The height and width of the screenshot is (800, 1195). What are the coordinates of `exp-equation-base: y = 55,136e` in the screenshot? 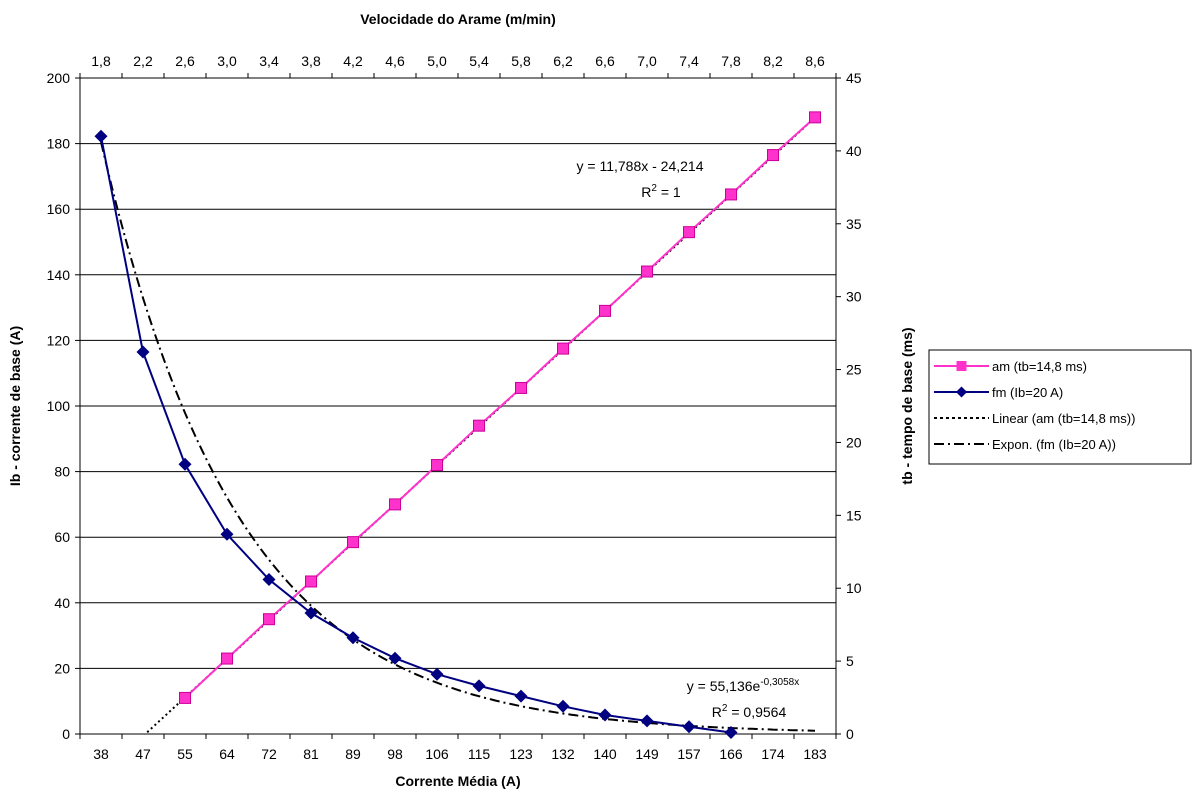 It's located at (724, 686).